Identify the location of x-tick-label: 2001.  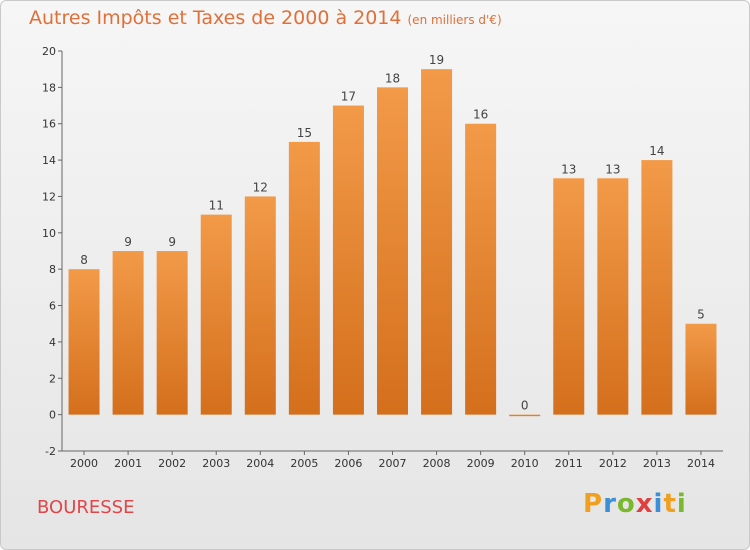
(128, 463).